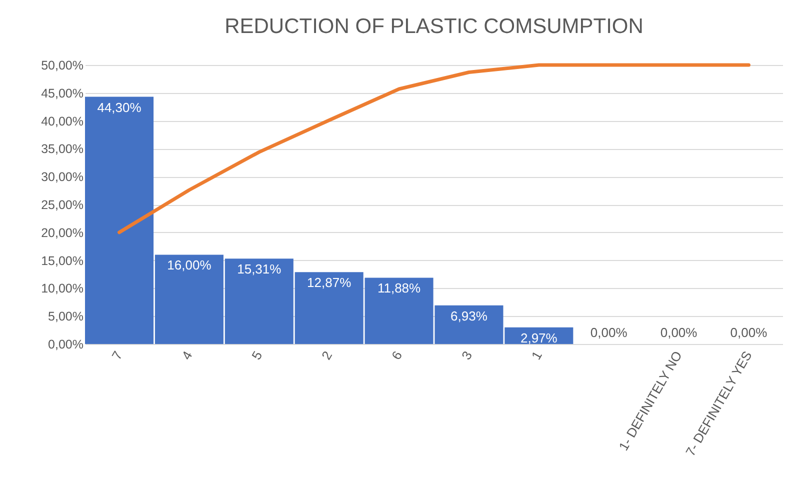  What do you see at coordinates (62, 233) in the screenshot?
I see `y-tick-label: 20,00%` at bounding box center [62, 233].